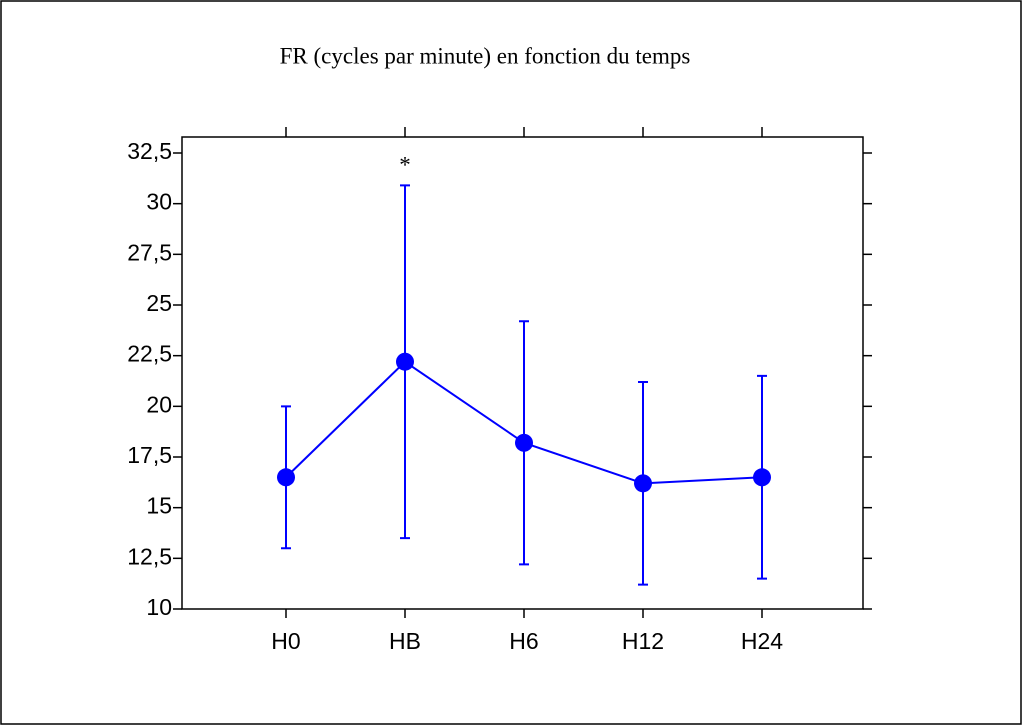  What do you see at coordinates (643, 641) in the screenshot?
I see `x-tick-label: H12` at bounding box center [643, 641].